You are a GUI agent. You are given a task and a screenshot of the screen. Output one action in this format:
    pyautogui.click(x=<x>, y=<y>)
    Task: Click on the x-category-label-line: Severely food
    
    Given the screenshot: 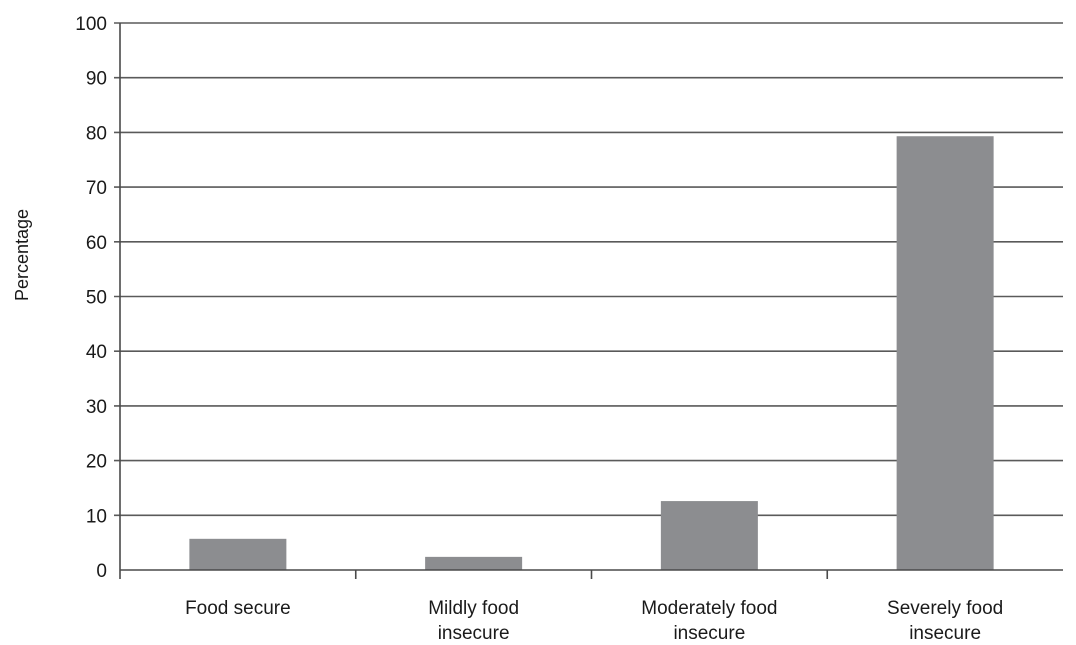 What is the action you would take?
    pyautogui.click(x=945, y=608)
    